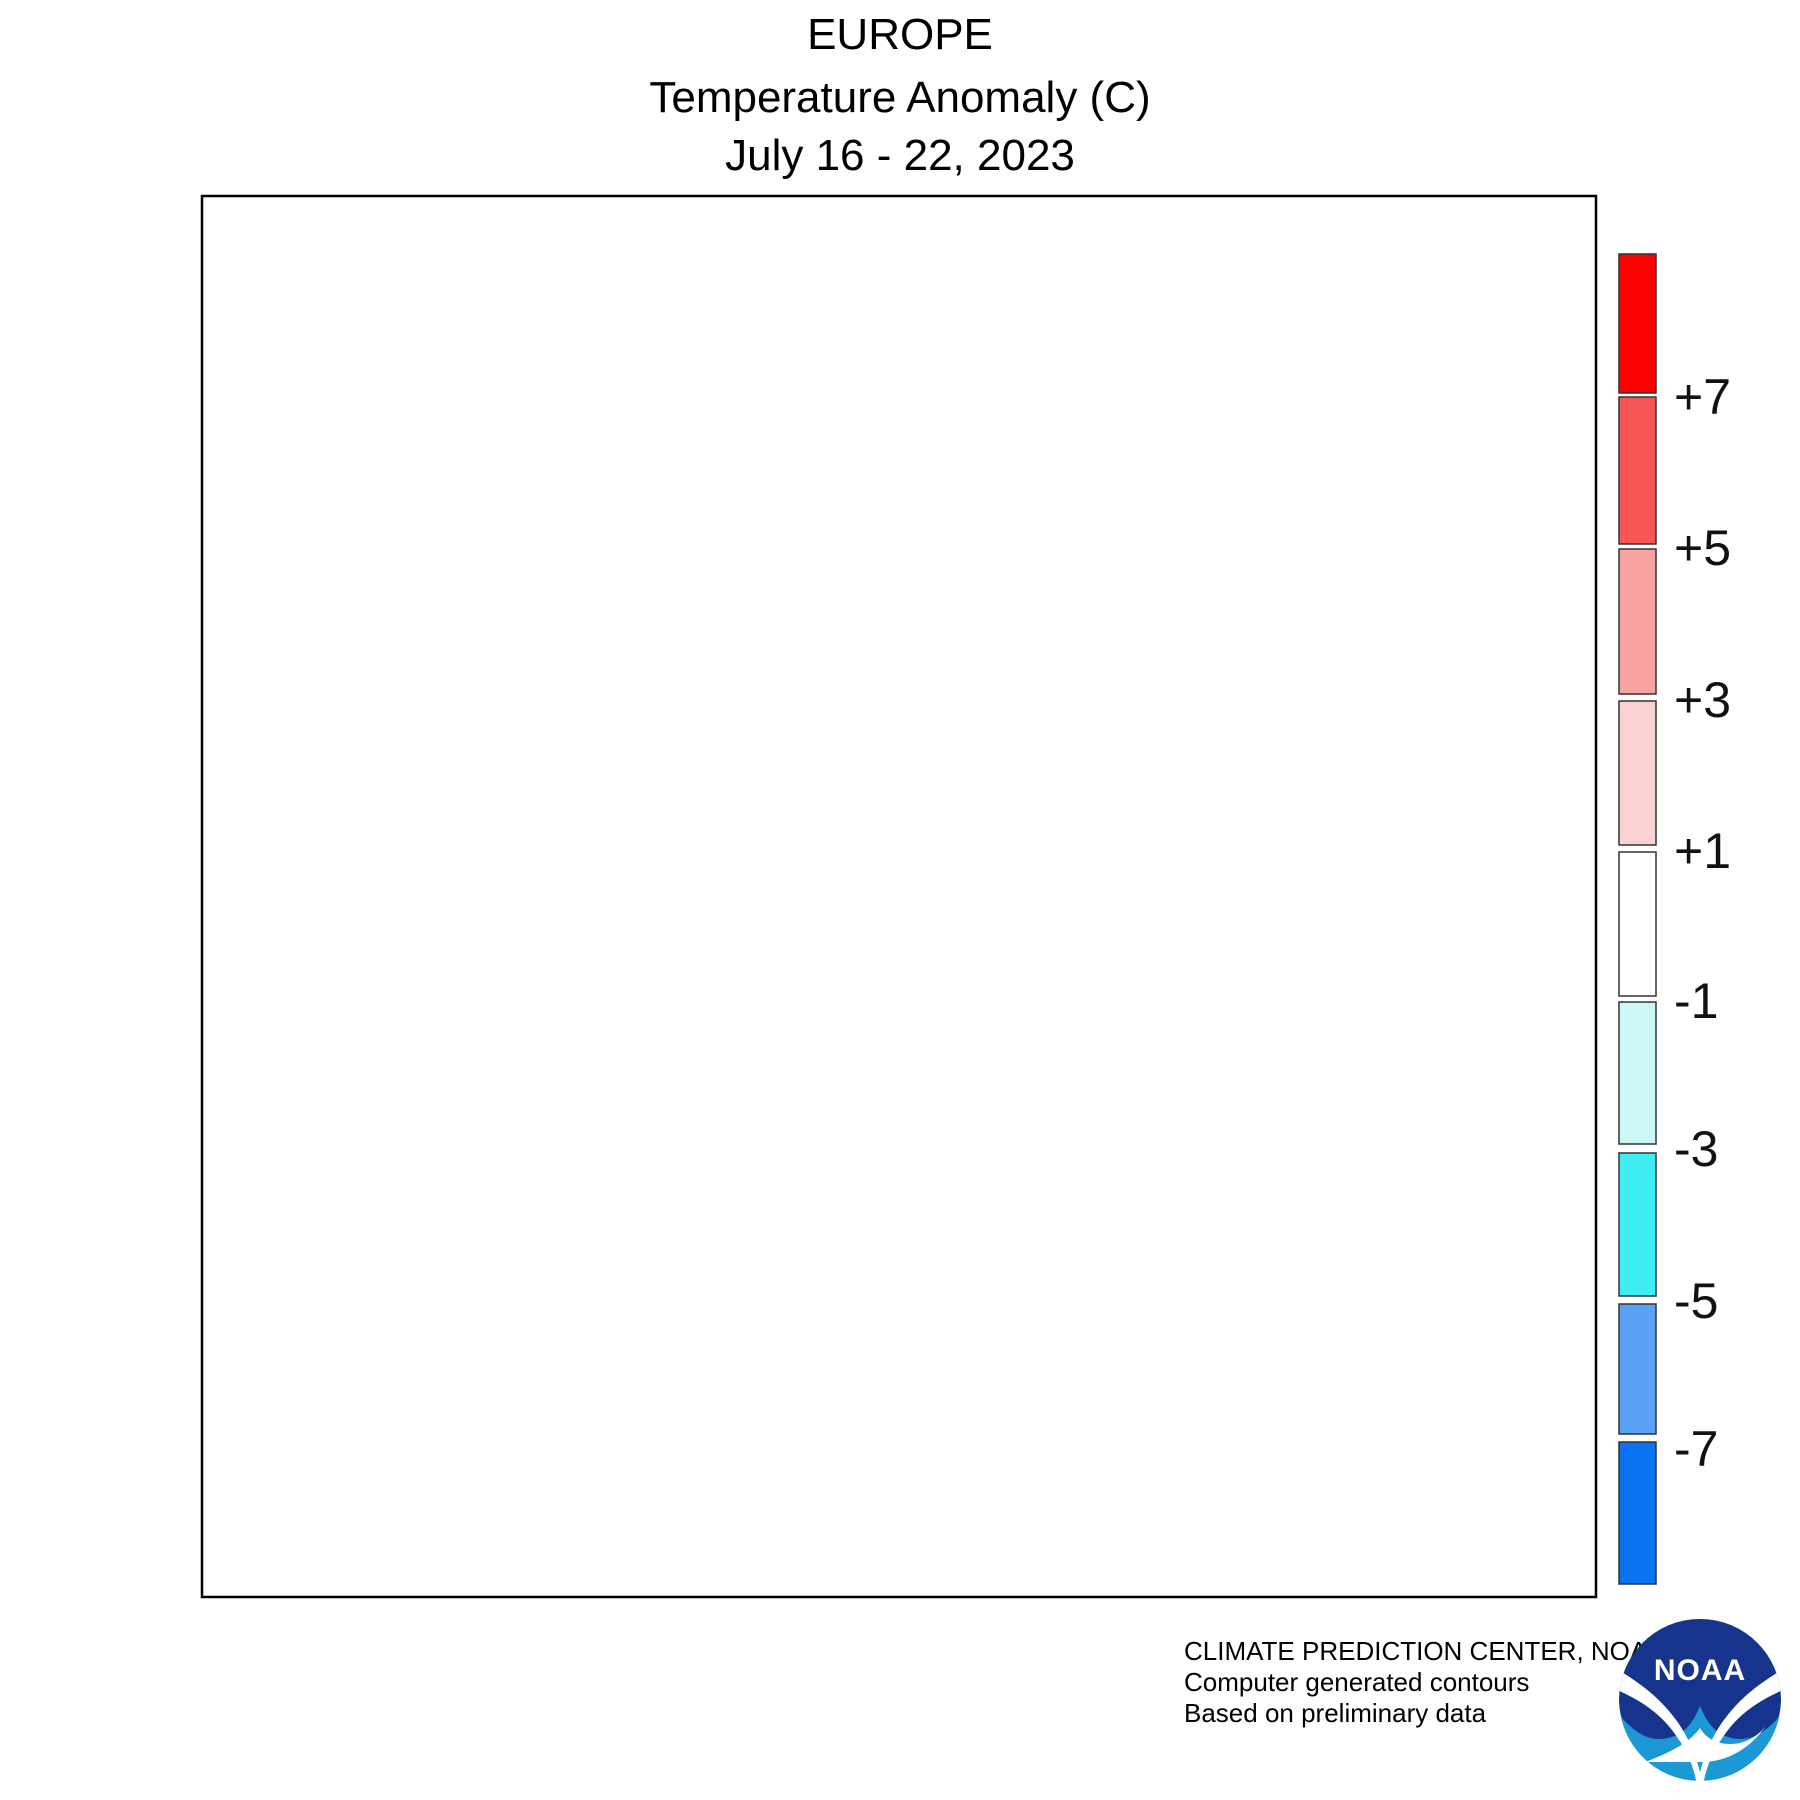 The height and width of the screenshot is (1800, 1800). What do you see at coordinates (1356, 1682) in the screenshot?
I see `svg-text: Computer generated contours` at bounding box center [1356, 1682].